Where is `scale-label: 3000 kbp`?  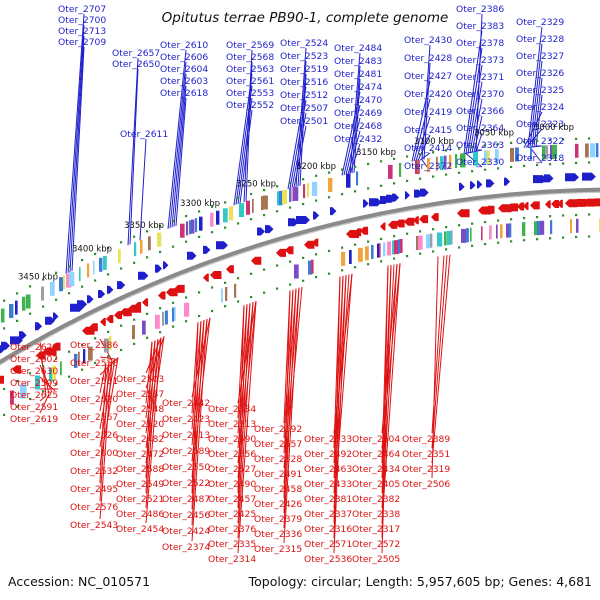 scale-label: 3000 kbp is located at coordinates (554, 128).